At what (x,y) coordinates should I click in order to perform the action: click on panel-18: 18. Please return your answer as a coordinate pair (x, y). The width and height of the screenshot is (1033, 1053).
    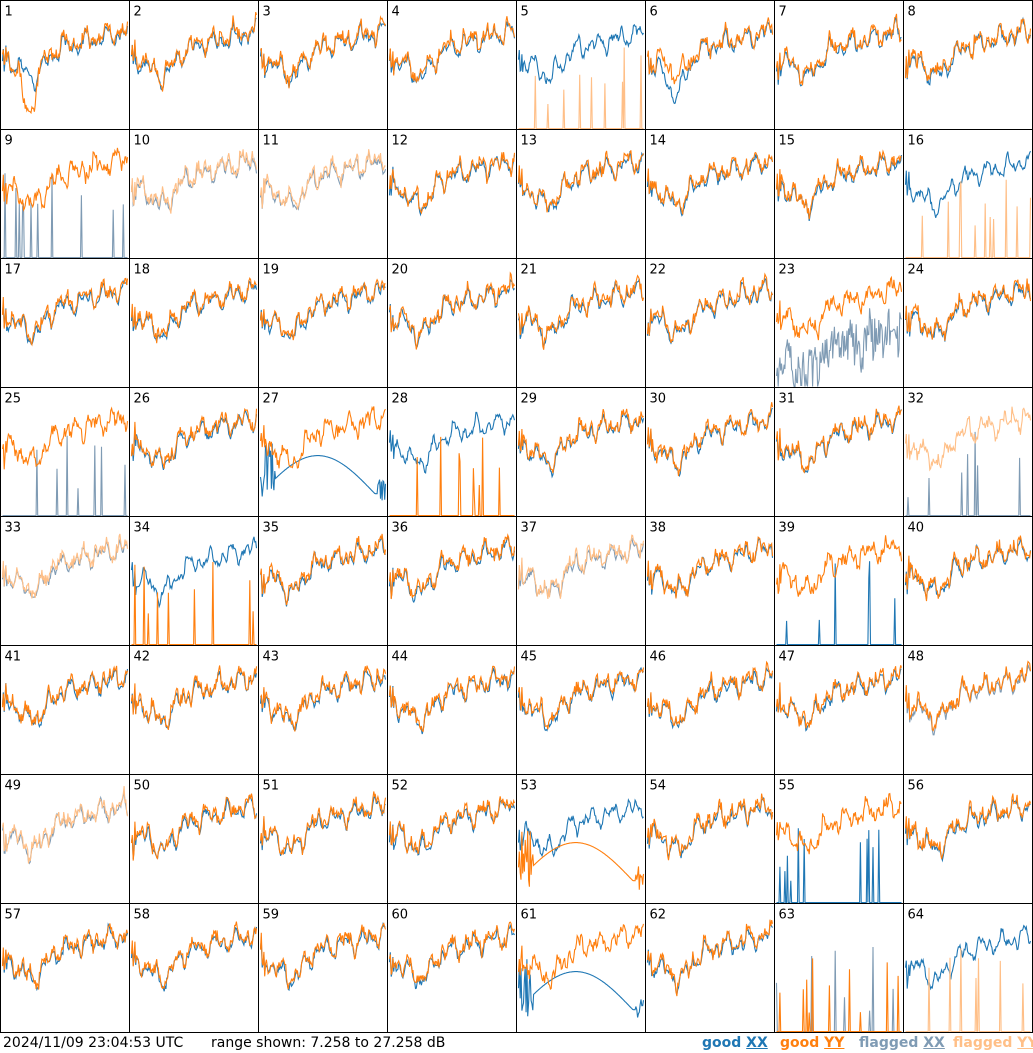
    Looking at the image, I should click on (194, 323).